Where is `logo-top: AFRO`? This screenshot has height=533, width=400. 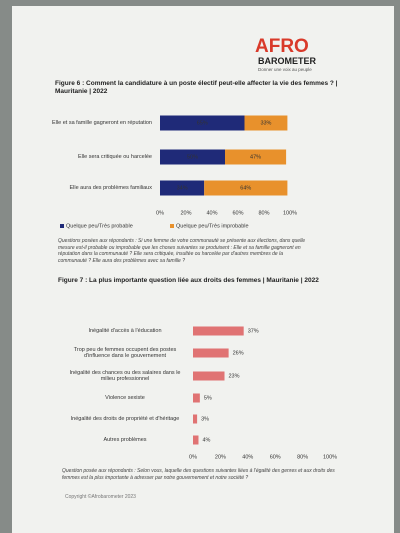 logo-top: AFRO is located at coordinates (282, 46).